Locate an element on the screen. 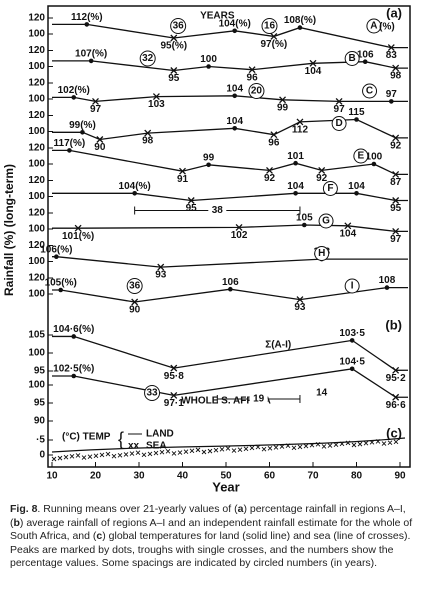 This screenshot has width=424, height=593. value-label: 95·2 is located at coordinates (396, 378).